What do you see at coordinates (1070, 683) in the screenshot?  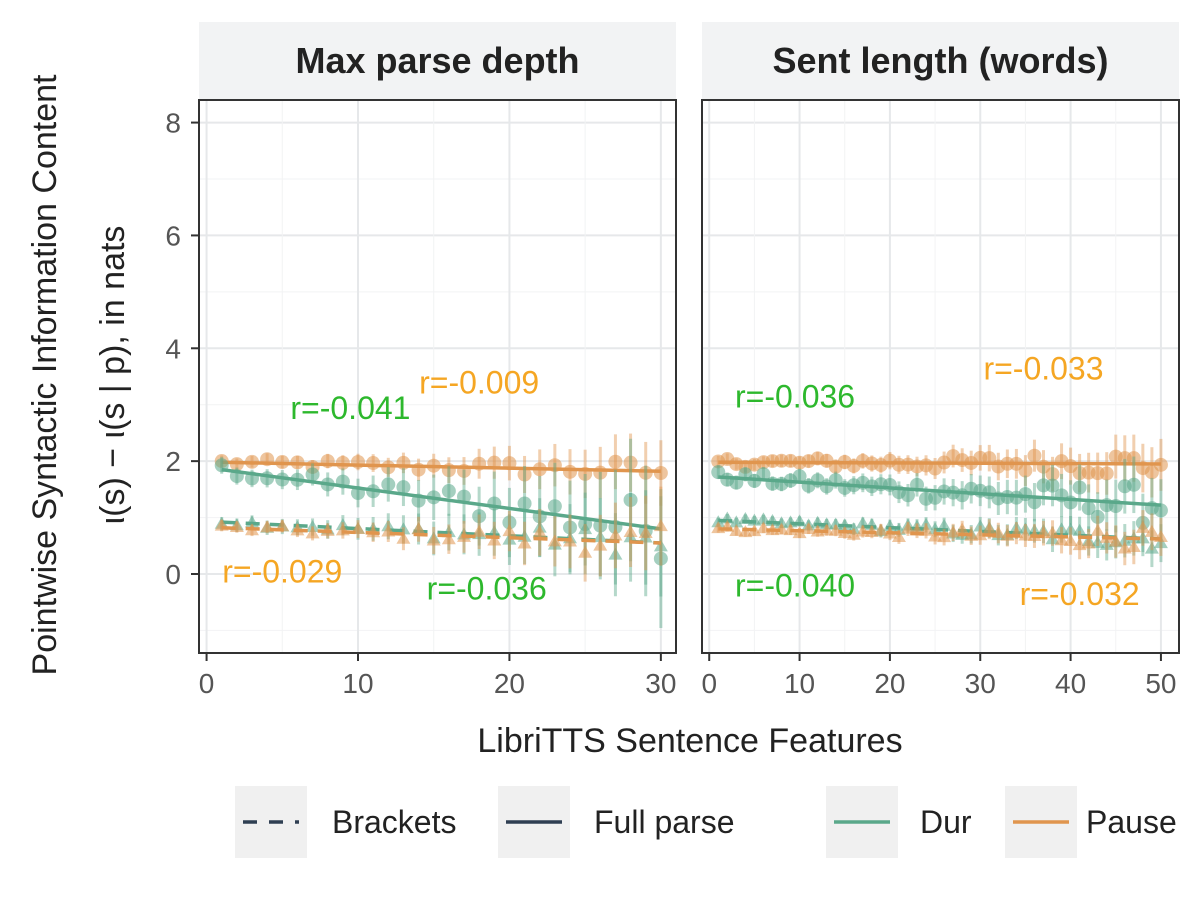 I see `x-tick-label: 40` at bounding box center [1070, 683].